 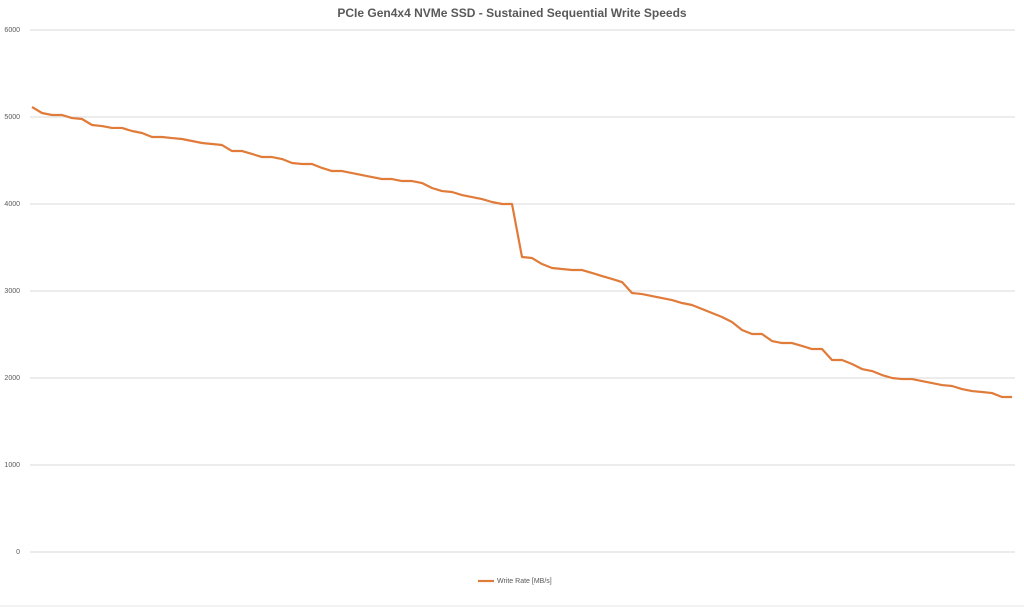 What do you see at coordinates (12, 30) in the screenshot?
I see `y-tick-label: 6000` at bounding box center [12, 30].